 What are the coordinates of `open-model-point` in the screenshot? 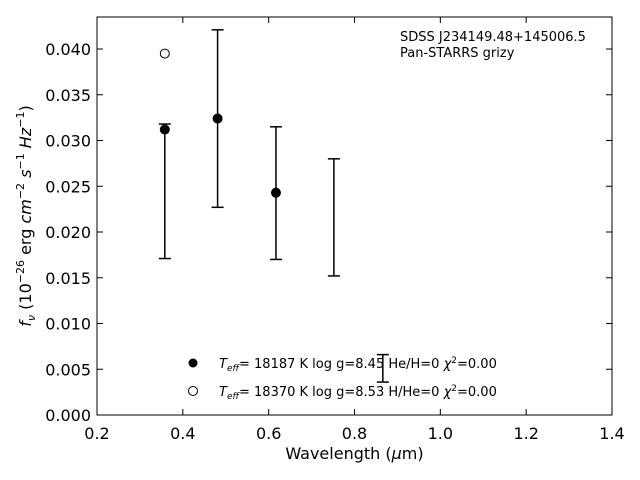 It's located at (164, 53).